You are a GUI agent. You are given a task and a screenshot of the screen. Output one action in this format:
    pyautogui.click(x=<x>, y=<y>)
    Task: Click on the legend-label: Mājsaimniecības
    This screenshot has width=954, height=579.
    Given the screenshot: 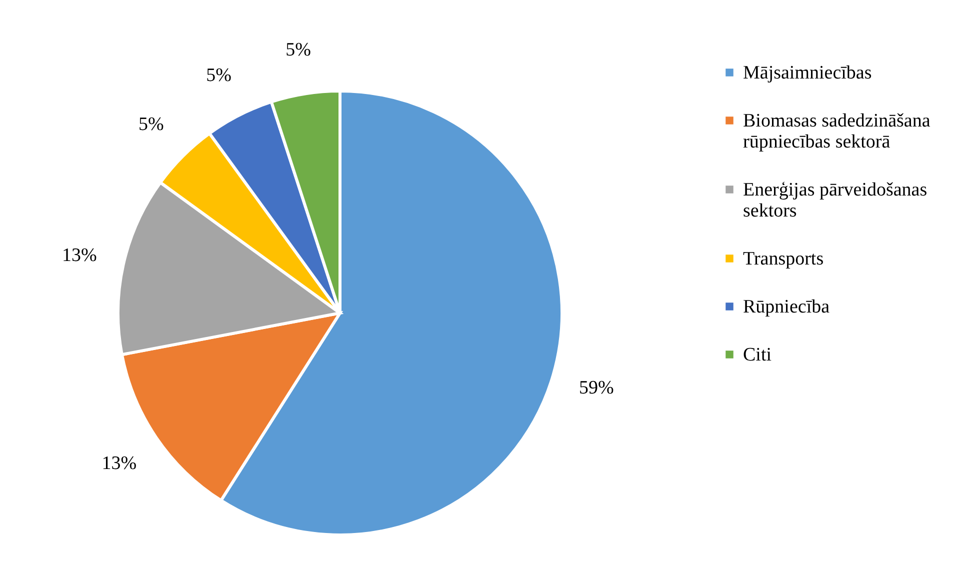 What is the action you would take?
    pyautogui.click(x=807, y=73)
    